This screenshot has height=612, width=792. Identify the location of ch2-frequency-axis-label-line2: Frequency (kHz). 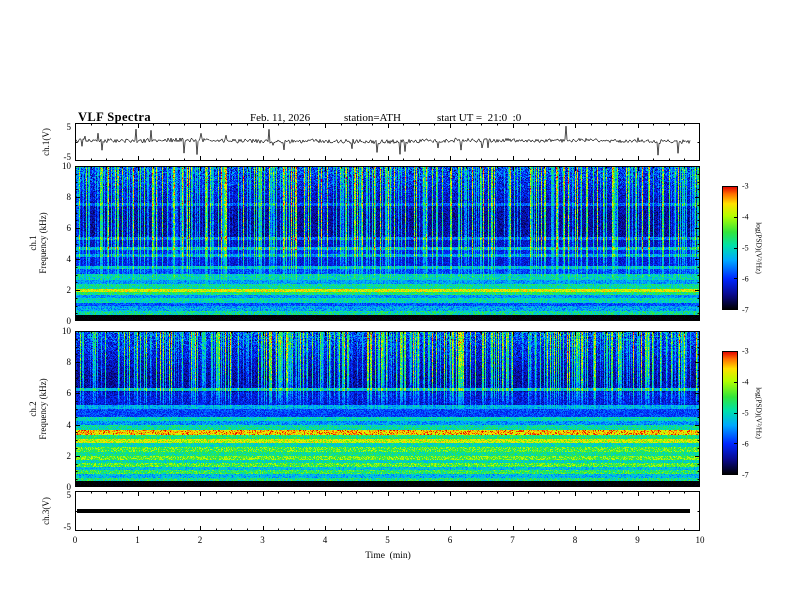
(43, 409).